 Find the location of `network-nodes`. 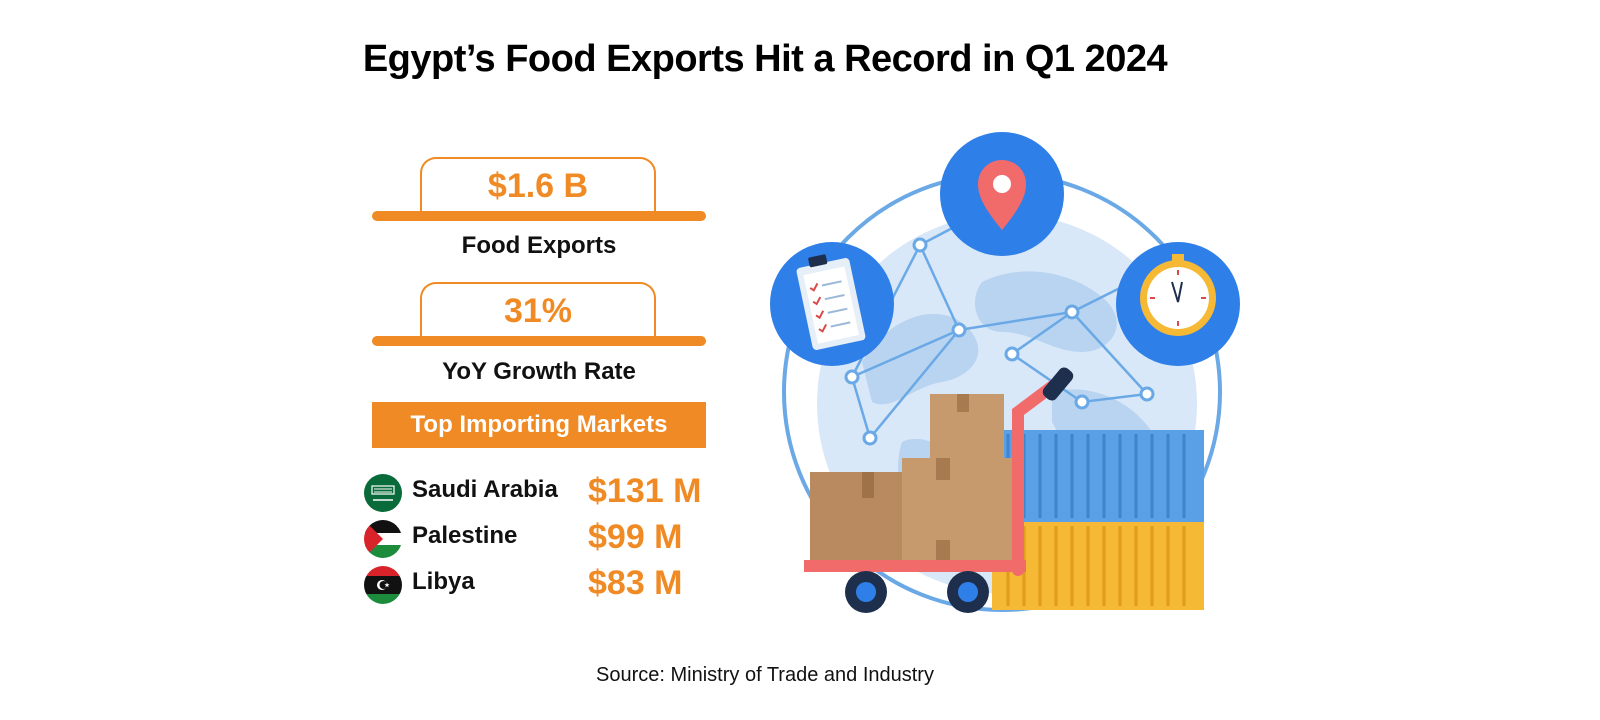

network-nodes is located at coordinates (999, 341).